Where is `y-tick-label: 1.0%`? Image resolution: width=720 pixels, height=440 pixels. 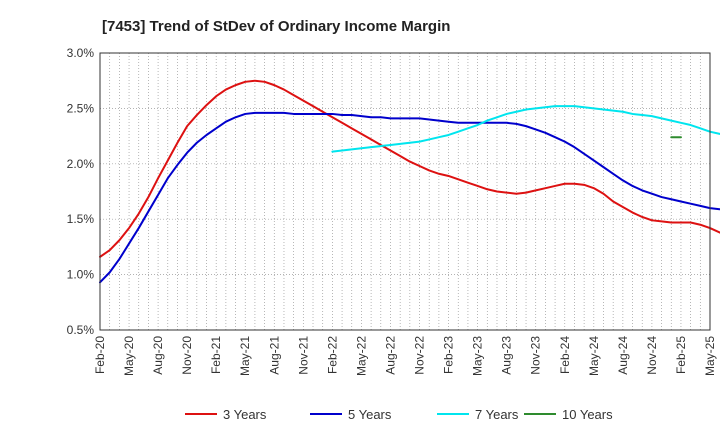 y-tick-label: 1.0% is located at coordinates (81, 275).